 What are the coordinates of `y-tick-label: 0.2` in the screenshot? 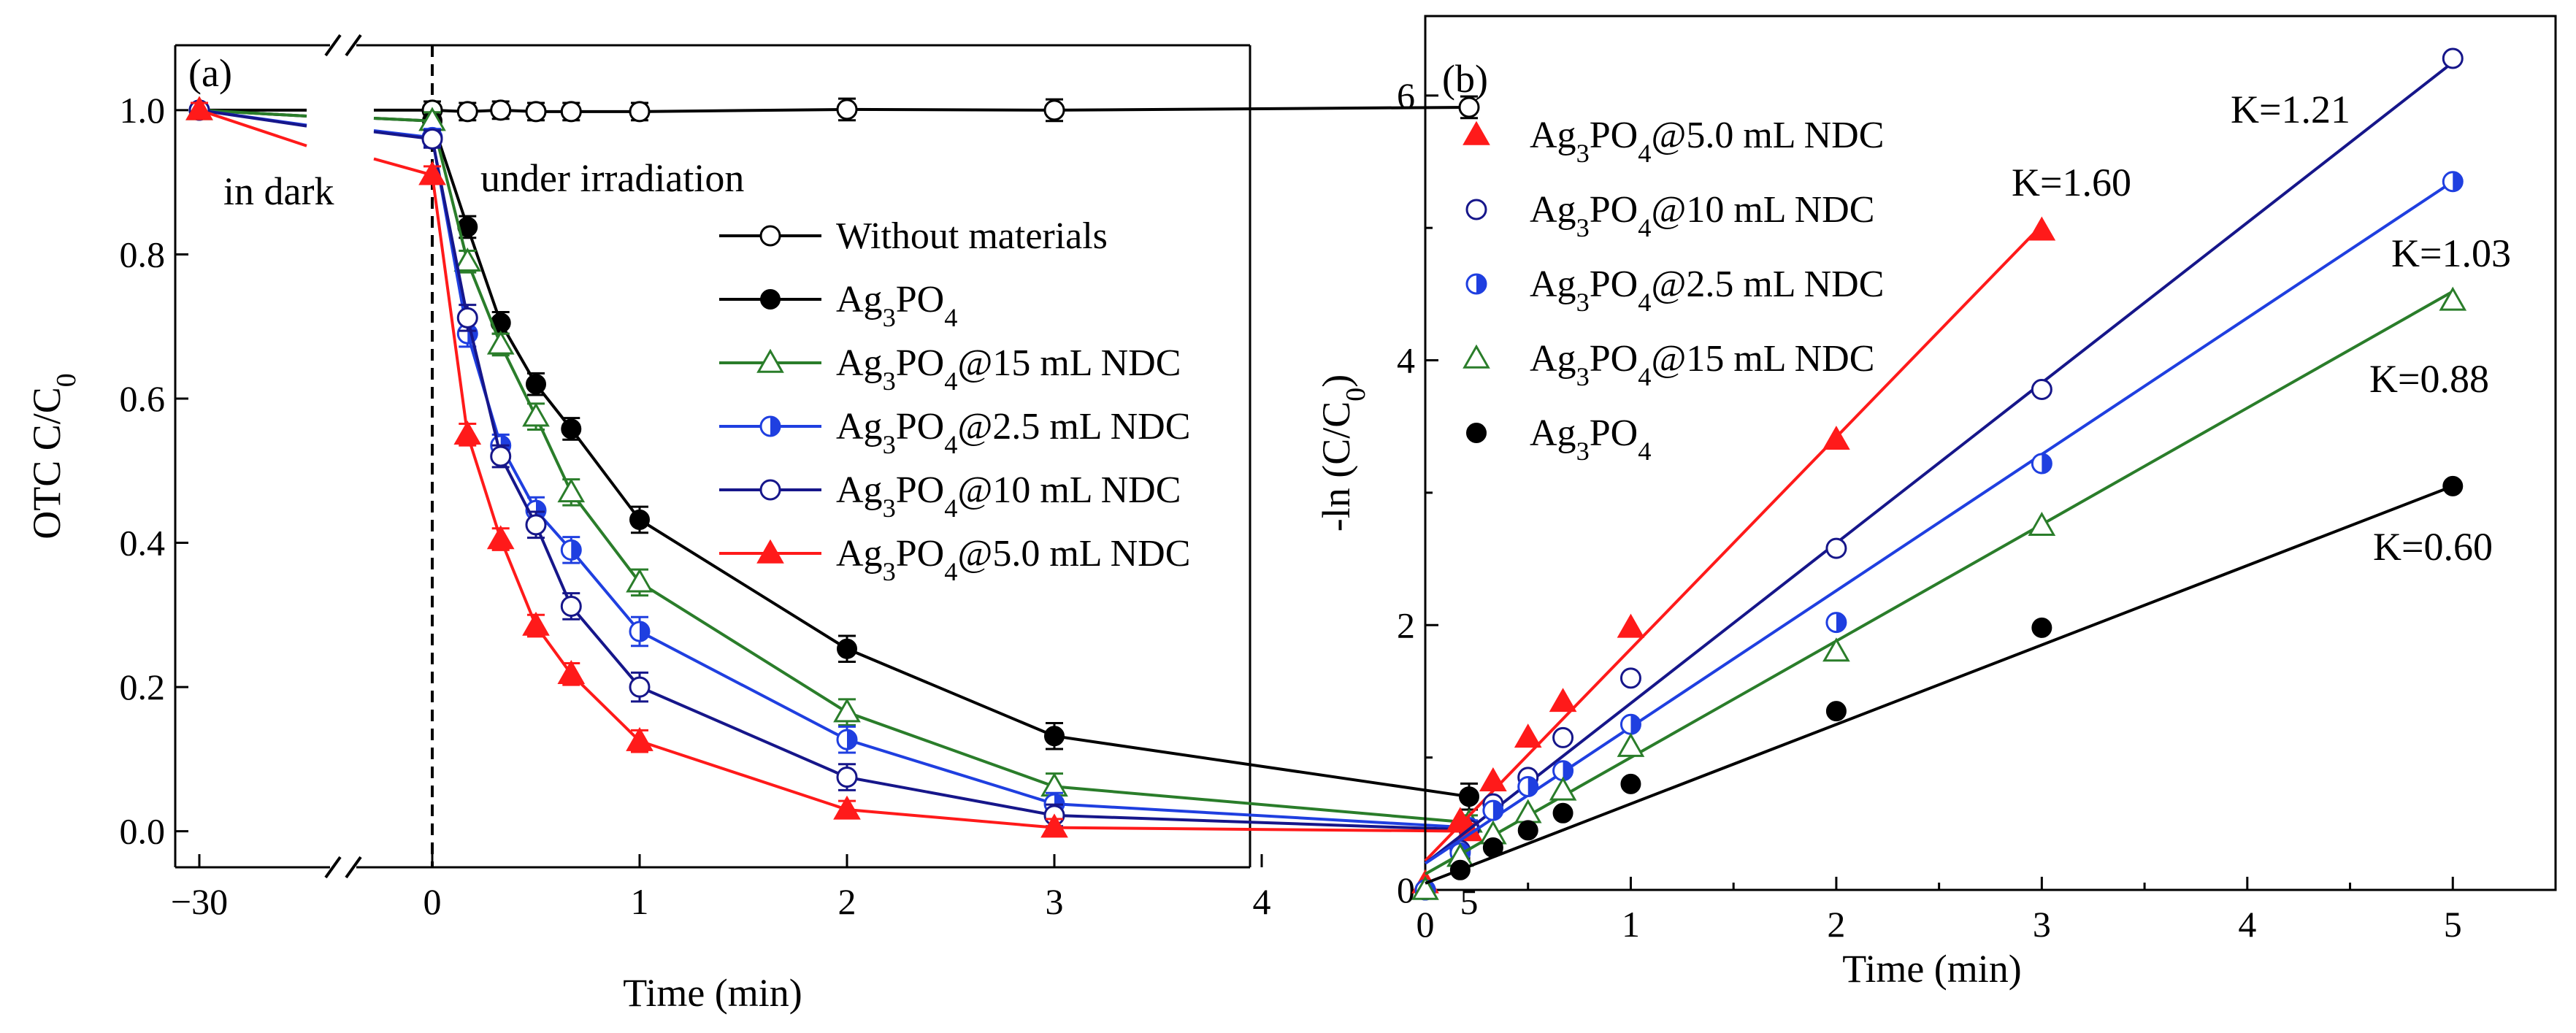 It's located at (143, 687).